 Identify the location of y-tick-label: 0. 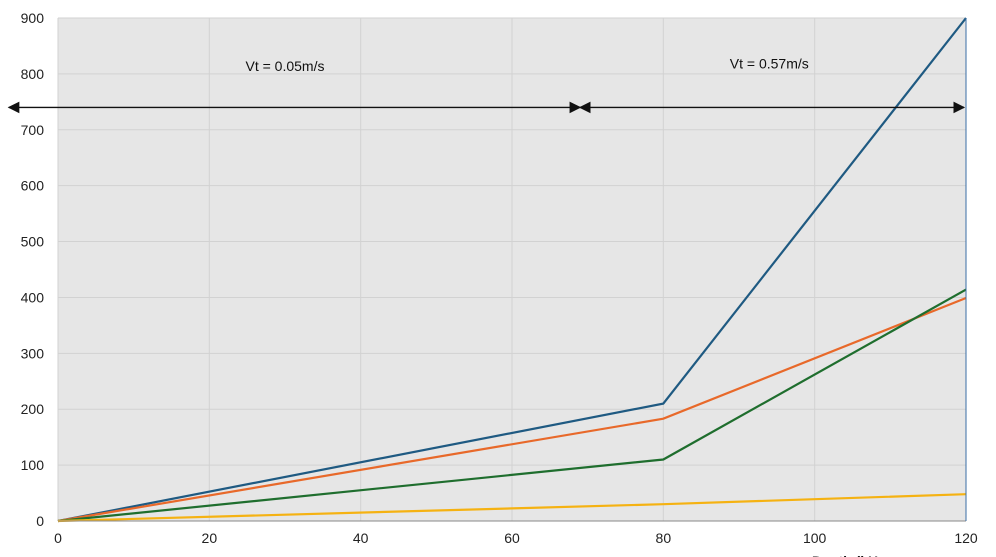
(40, 521).